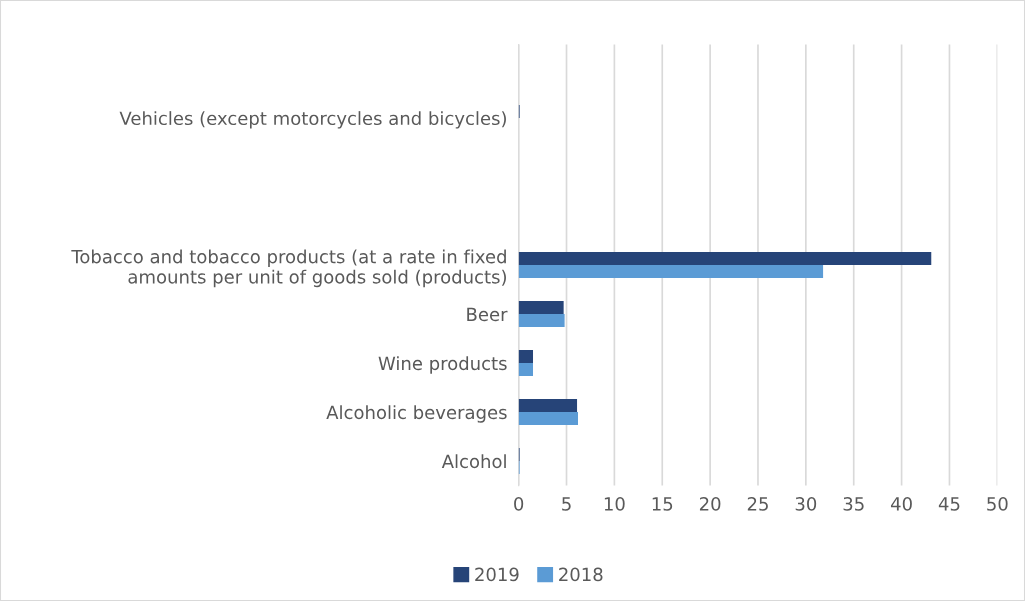 Image resolution: width=1025 pixels, height=601 pixels. I want to click on y-tick-label: Tobacco and tobacco products (at a rate in fixed amounts per unit of goods sold (products), so click(288, 268).